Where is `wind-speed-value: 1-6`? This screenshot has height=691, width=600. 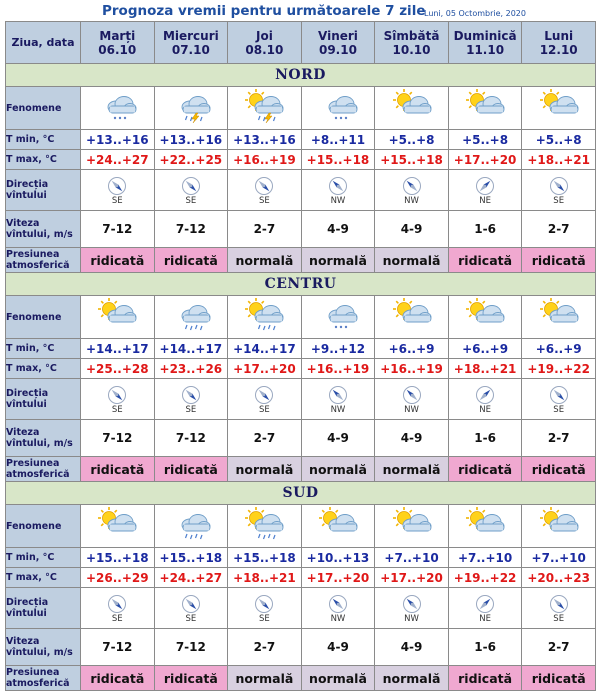 wind-speed-value: 1-6 is located at coordinates (485, 229).